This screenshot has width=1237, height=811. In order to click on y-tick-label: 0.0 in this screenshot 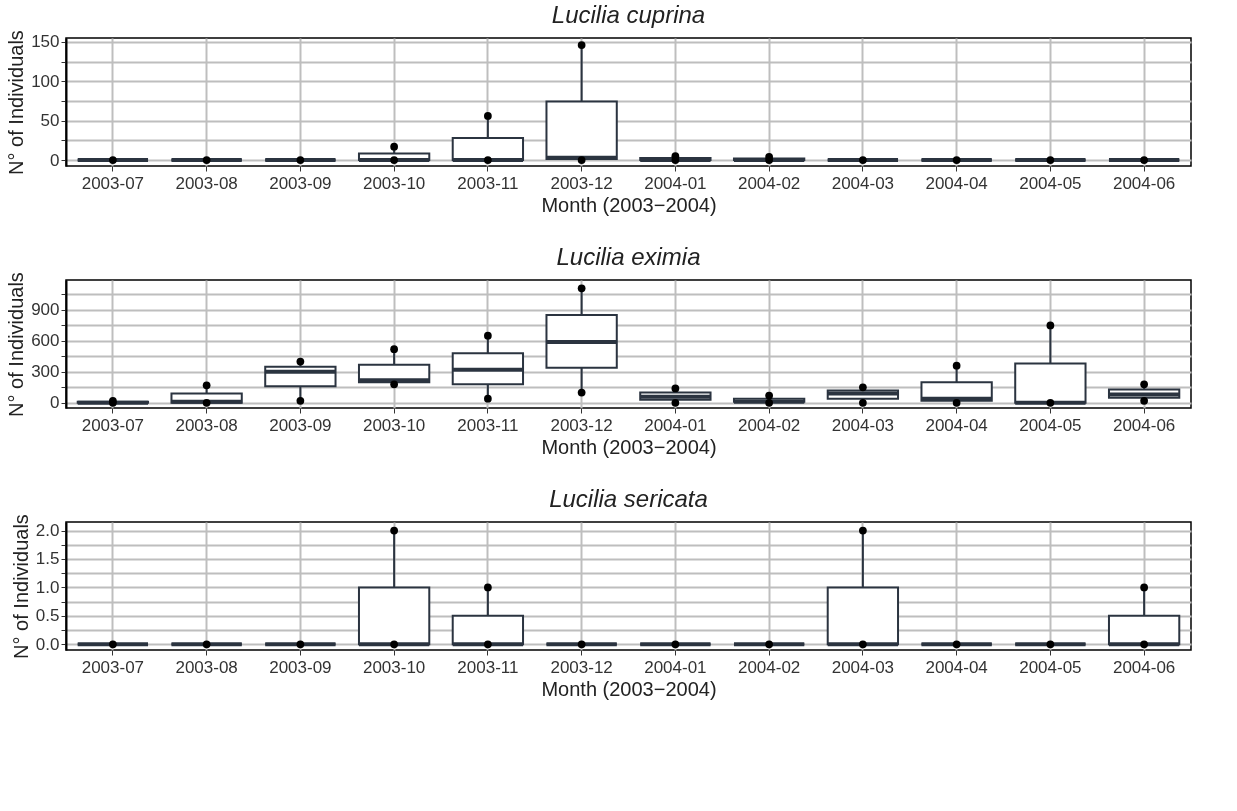, I will do `click(47, 644)`.